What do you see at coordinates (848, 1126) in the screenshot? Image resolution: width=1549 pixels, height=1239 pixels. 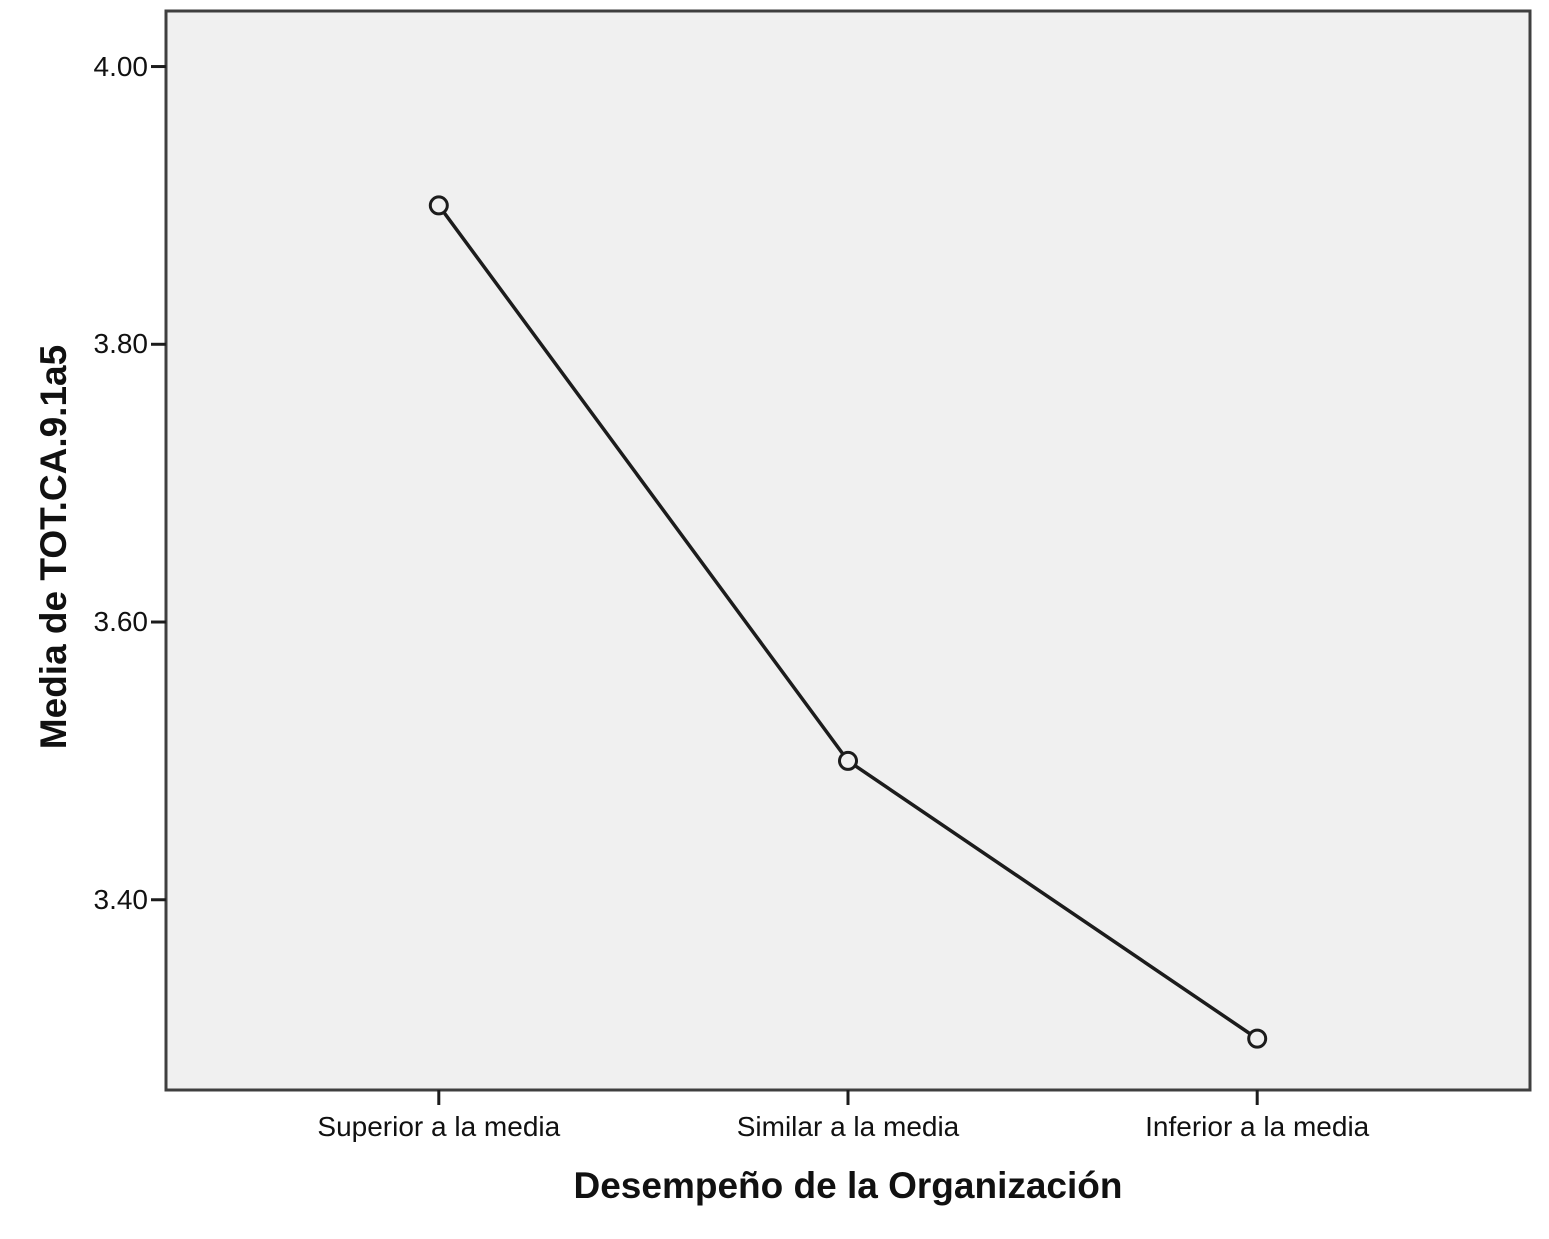 I see `x-axis-category-label: Similar a la media` at bounding box center [848, 1126].